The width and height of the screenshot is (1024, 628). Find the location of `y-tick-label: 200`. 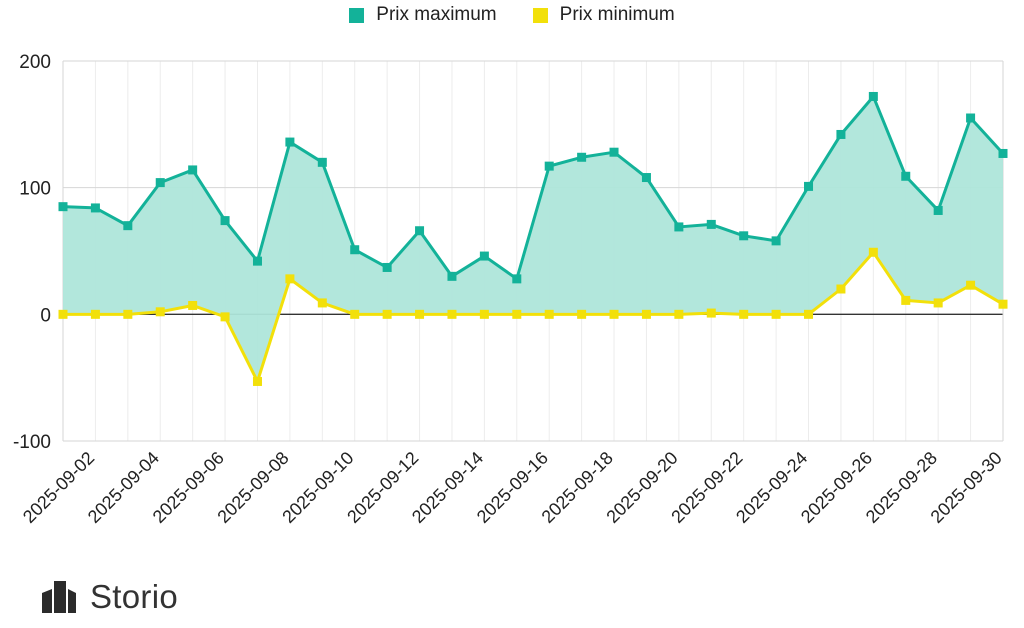

y-tick-label: 200 is located at coordinates (35, 62).